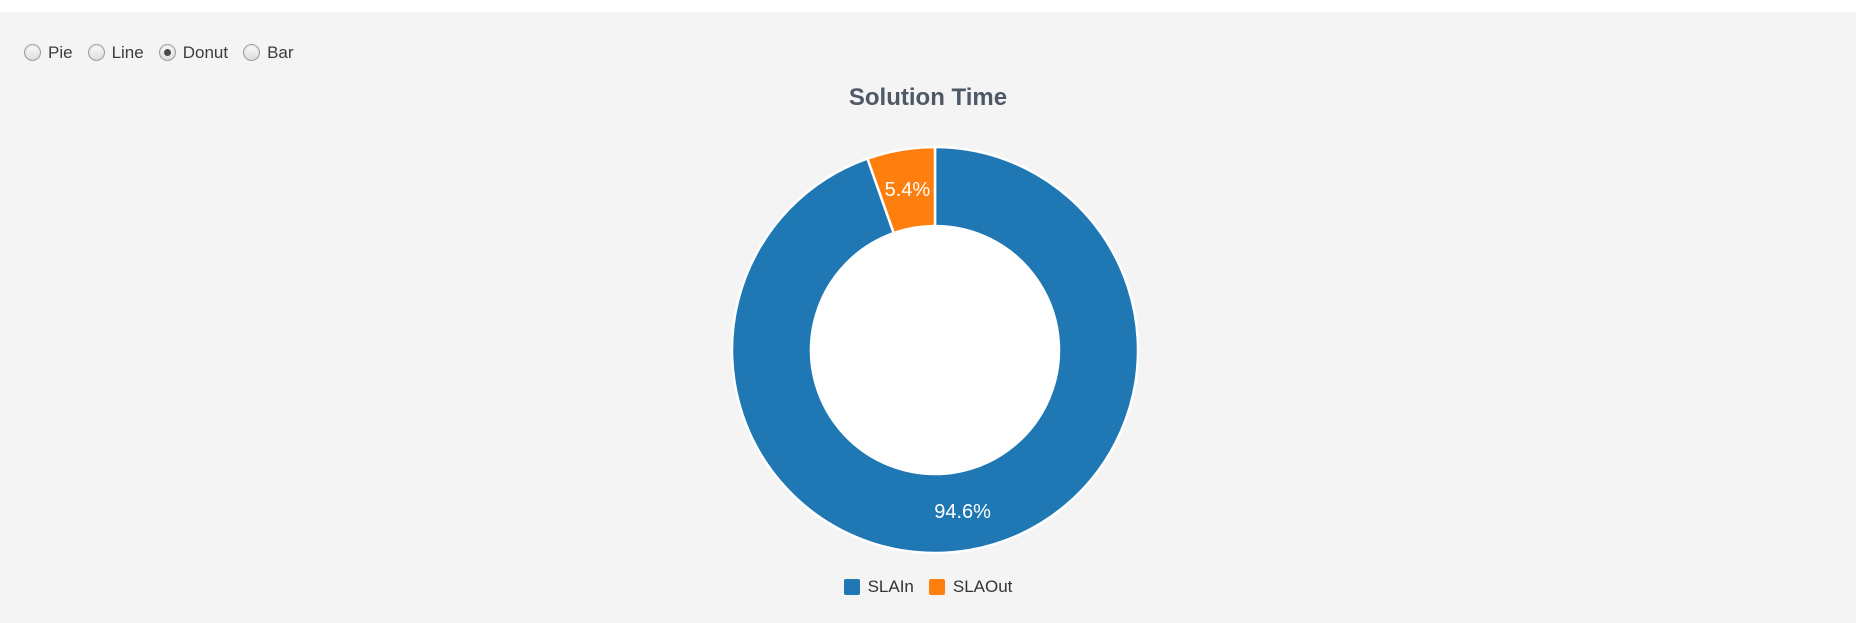 This screenshot has width=1856, height=623. I want to click on chart-legend: SLAIn SLAOut, so click(928, 586).